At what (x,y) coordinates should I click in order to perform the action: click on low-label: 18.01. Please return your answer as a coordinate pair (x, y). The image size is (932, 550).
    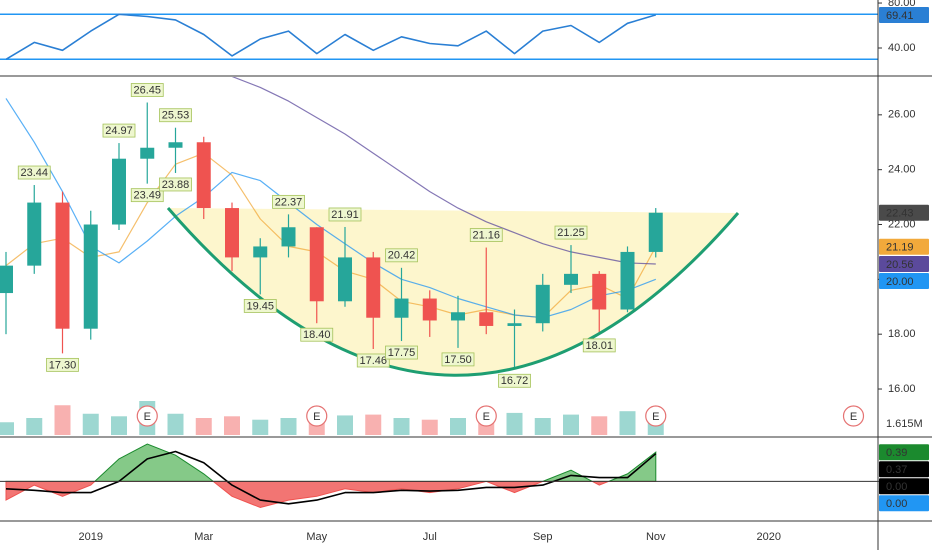
    Looking at the image, I should click on (599, 346).